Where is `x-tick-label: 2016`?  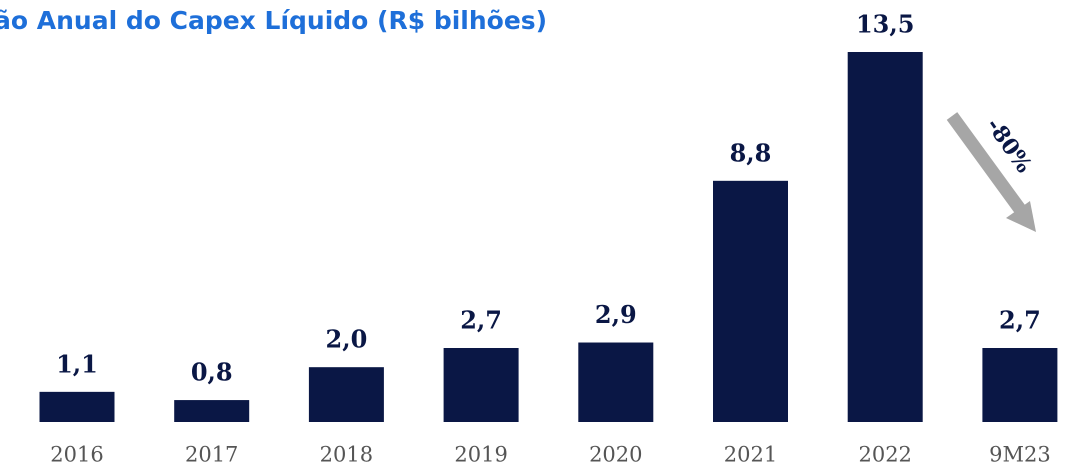 x-tick-label: 2016 is located at coordinates (76, 455).